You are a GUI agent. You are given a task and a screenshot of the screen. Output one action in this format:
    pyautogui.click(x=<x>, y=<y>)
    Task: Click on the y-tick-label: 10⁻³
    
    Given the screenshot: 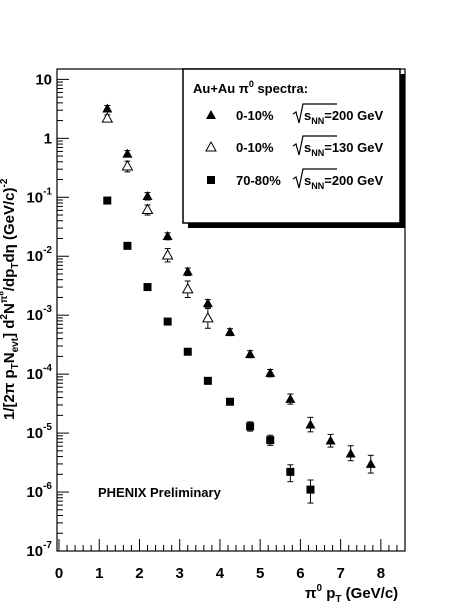 What is the action you would take?
    pyautogui.click(x=39, y=314)
    